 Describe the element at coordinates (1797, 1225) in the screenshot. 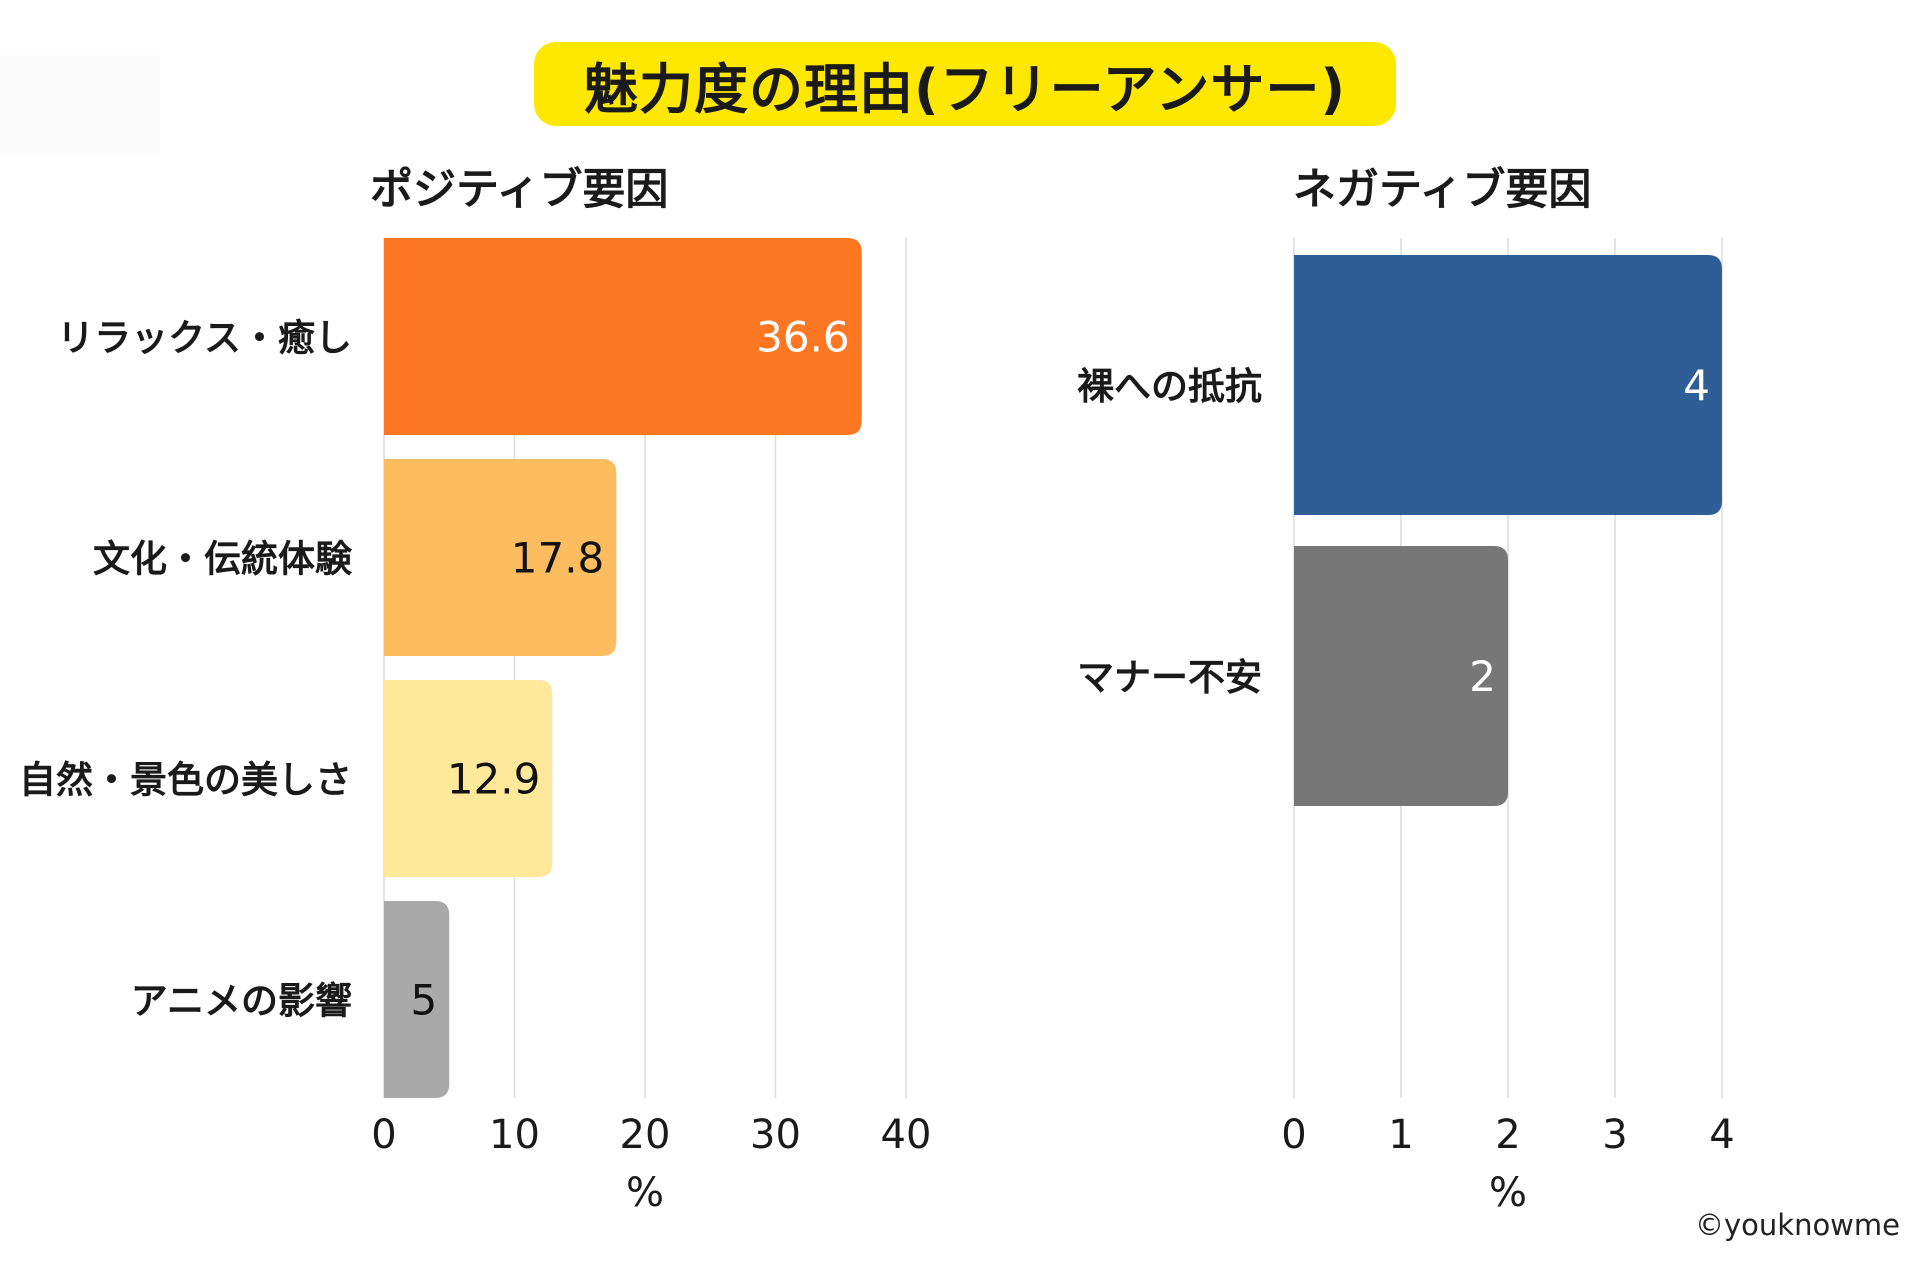

I see `copyright-text: ©youknowme` at that location.